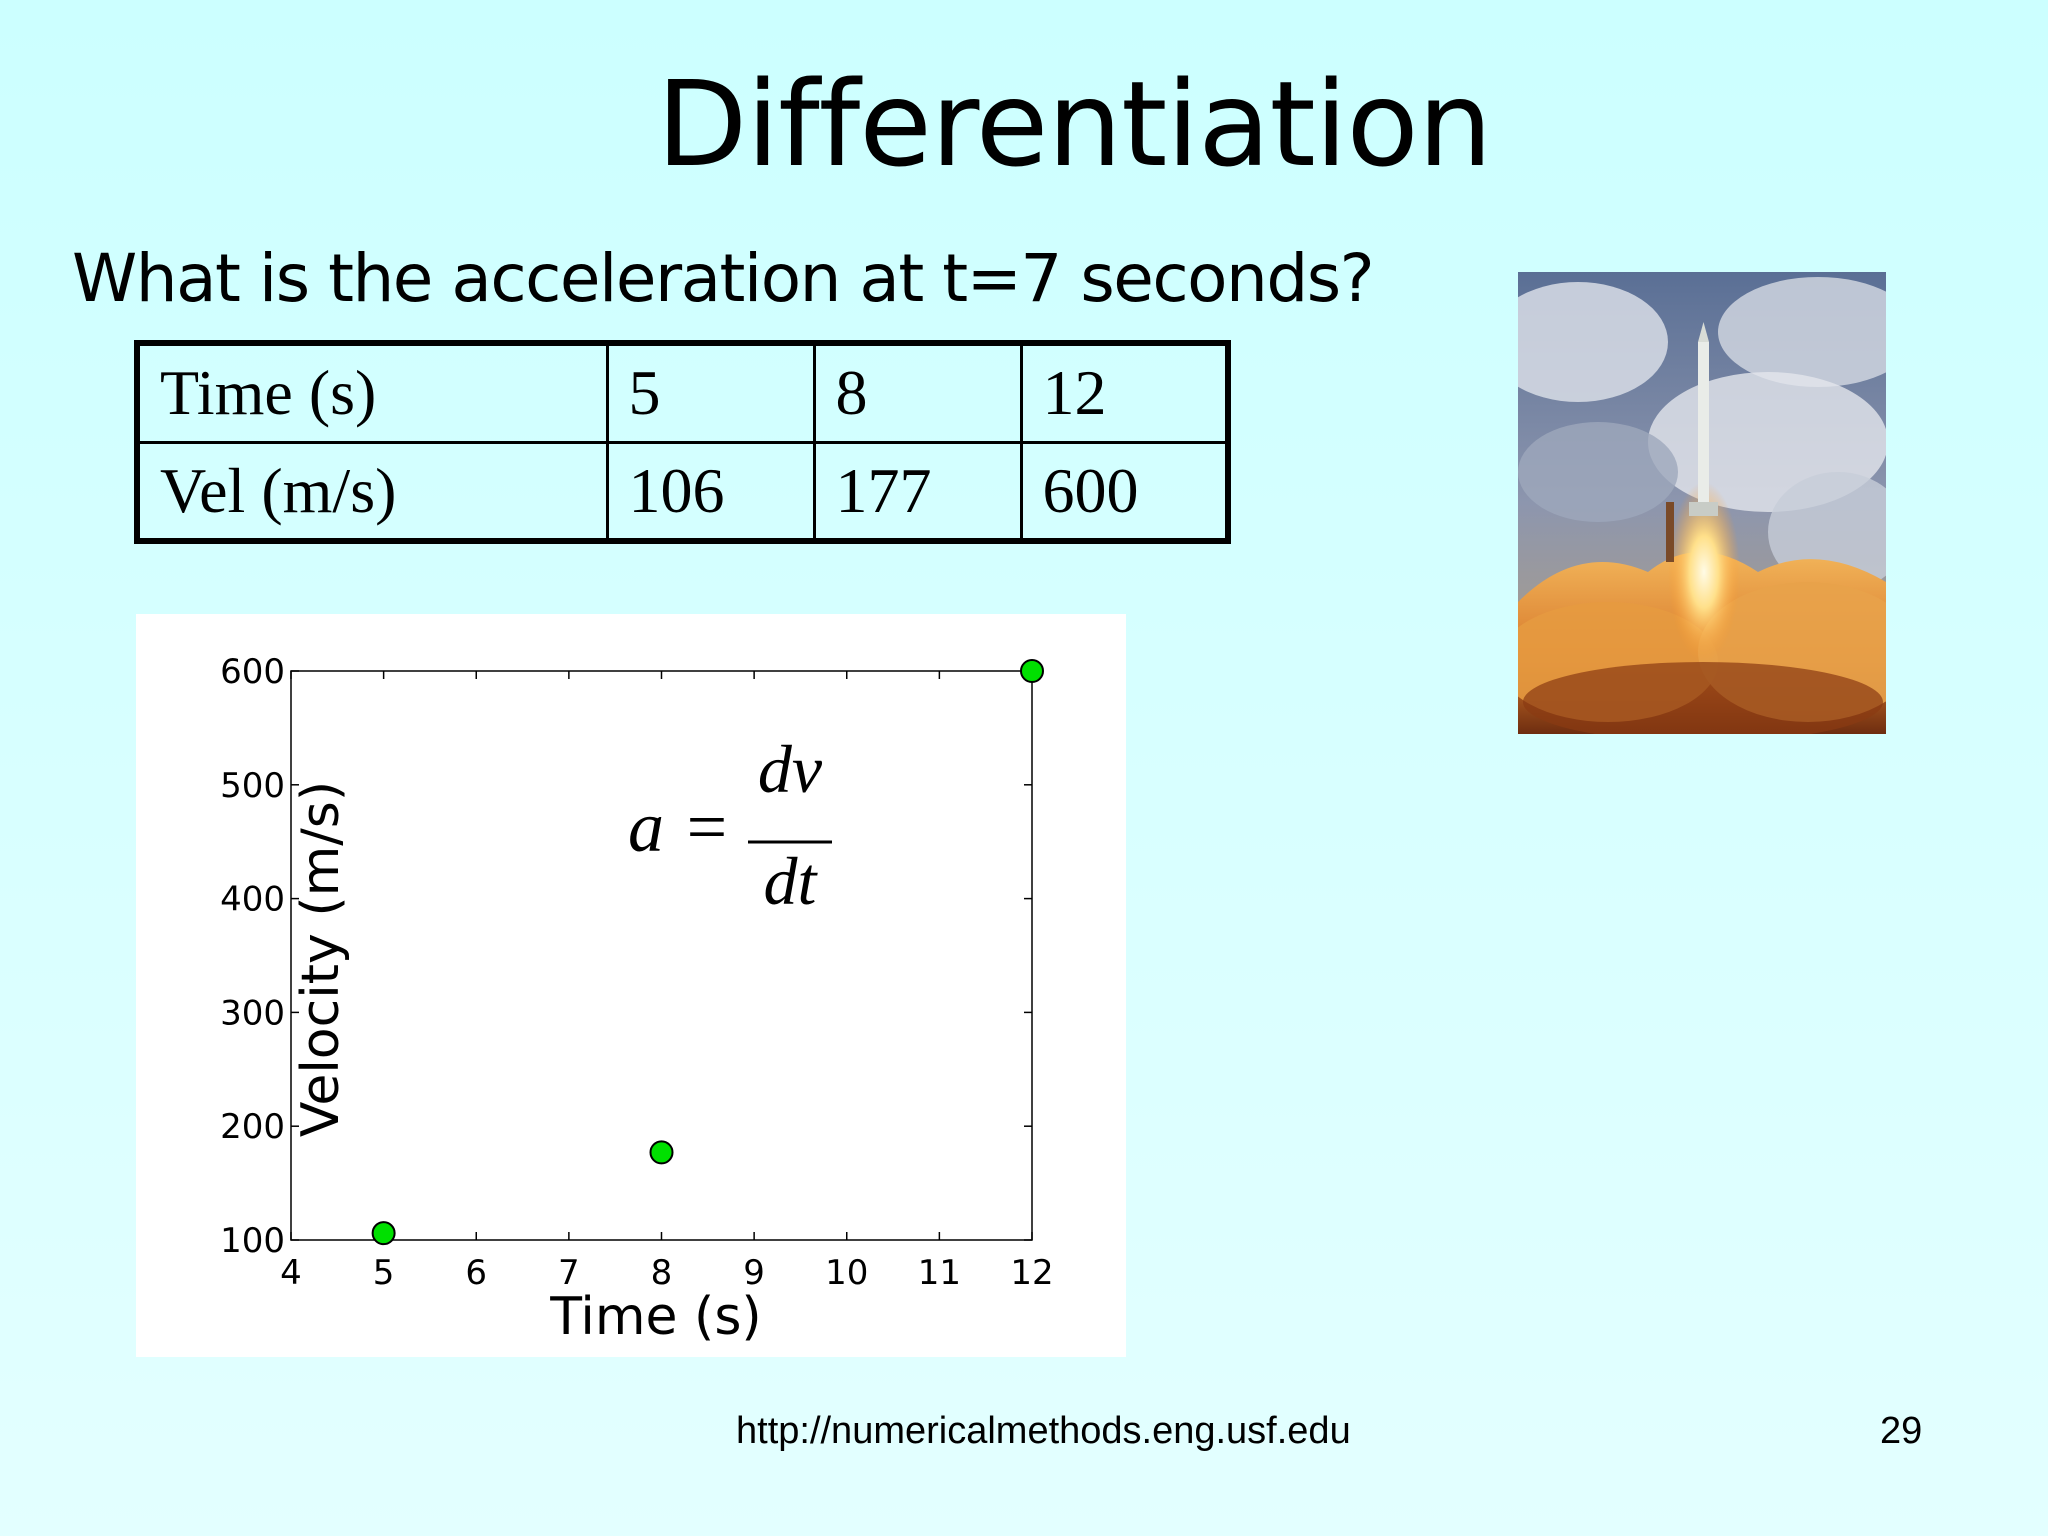 The width and height of the screenshot is (2048, 1536). I want to click on y-tick-label: 600, so click(252, 672).